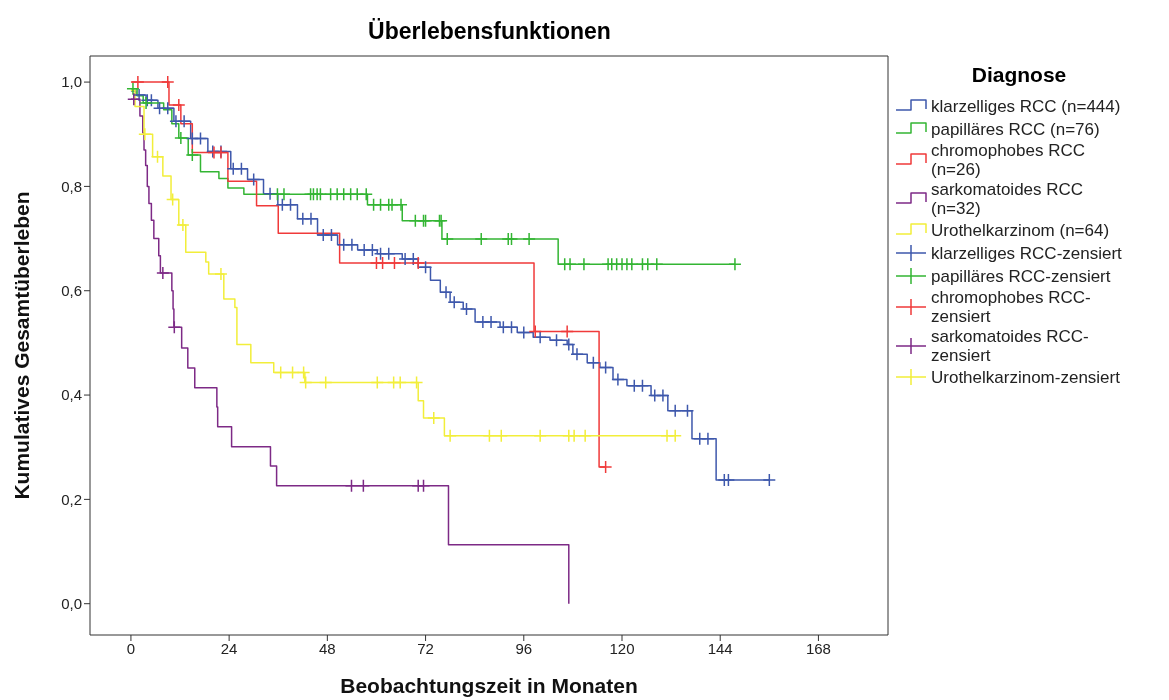 The width and height of the screenshot is (1169, 700). What do you see at coordinates (1021, 276) in the screenshot?
I see `legend-label: papilläres RCC-zensiert` at bounding box center [1021, 276].